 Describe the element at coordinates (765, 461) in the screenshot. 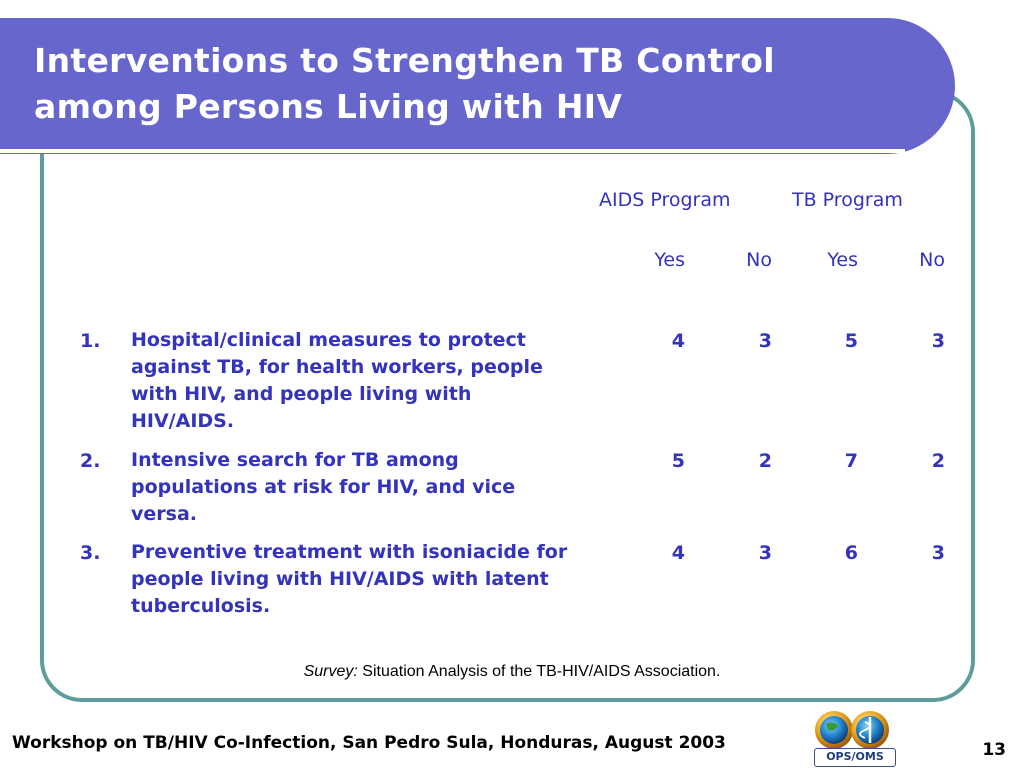

I see `row-value-aids-no: 2` at that location.